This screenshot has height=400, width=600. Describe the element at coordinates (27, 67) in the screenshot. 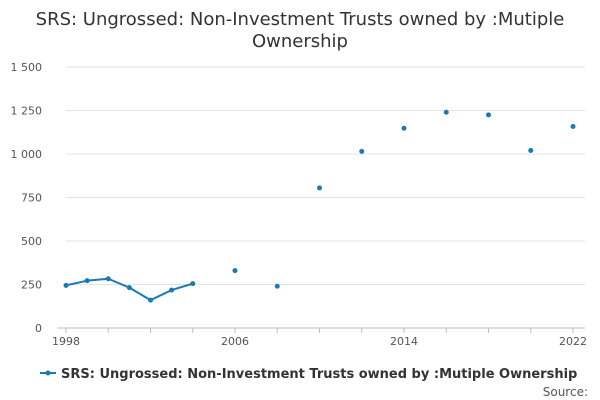

I see `y-tick-label: 1 500` at that location.